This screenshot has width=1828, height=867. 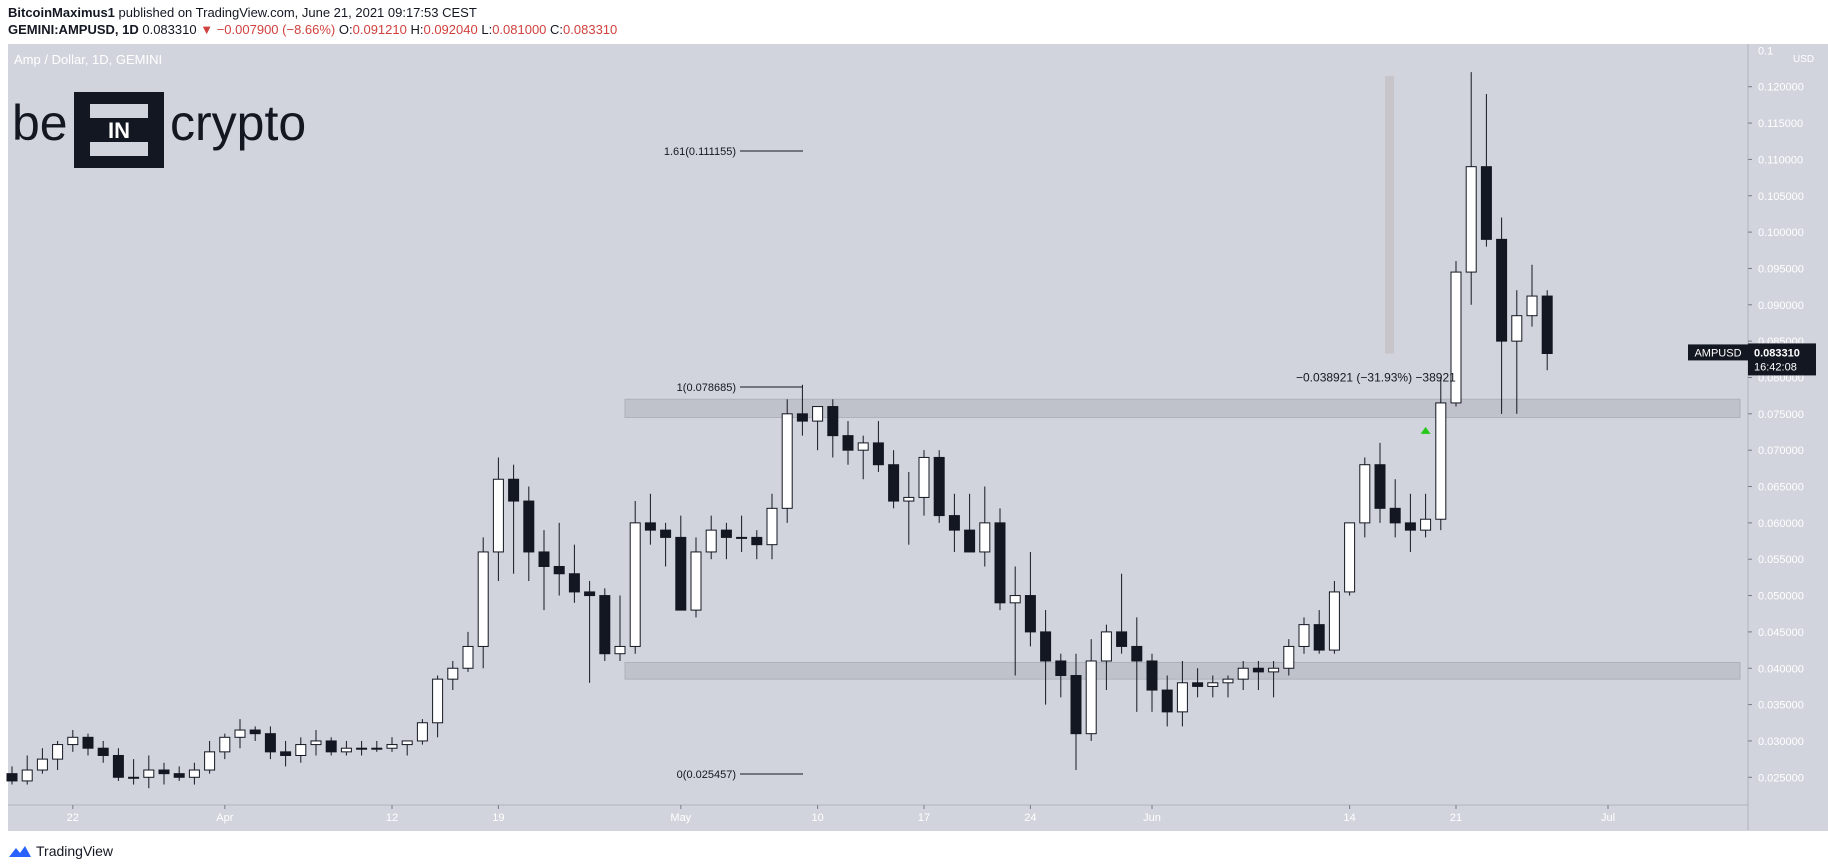 What do you see at coordinates (1781, 742) in the screenshot?
I see `y-tick-label: 0.030000` at bounding box center [1781, 742].